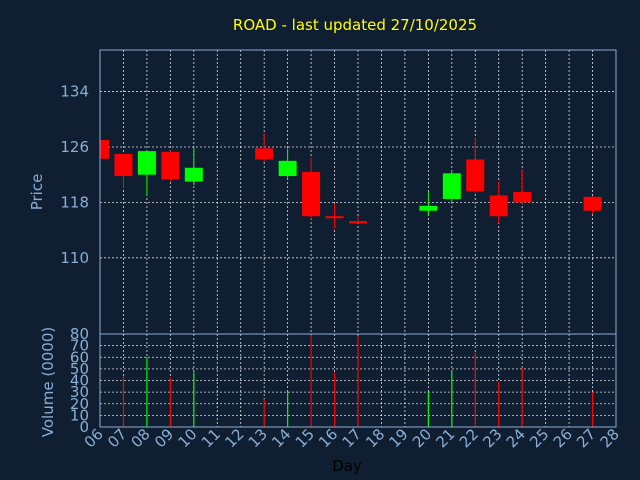 This screenshot has width=640, height=480. What do you see at coordinates (79, 334) in the screenshot?
I see `volume-tick-label: 80` at bounding box center [79, 334].